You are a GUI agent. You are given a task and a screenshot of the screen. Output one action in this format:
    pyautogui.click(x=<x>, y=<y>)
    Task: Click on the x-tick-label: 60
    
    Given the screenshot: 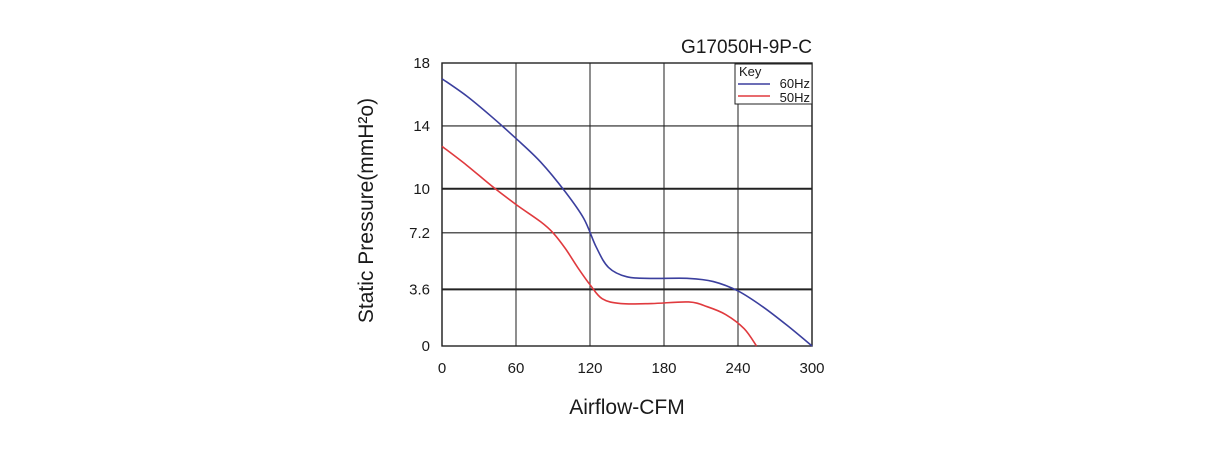 What is the action you would take?
    pyautogui.click(x=516, y=368)
    